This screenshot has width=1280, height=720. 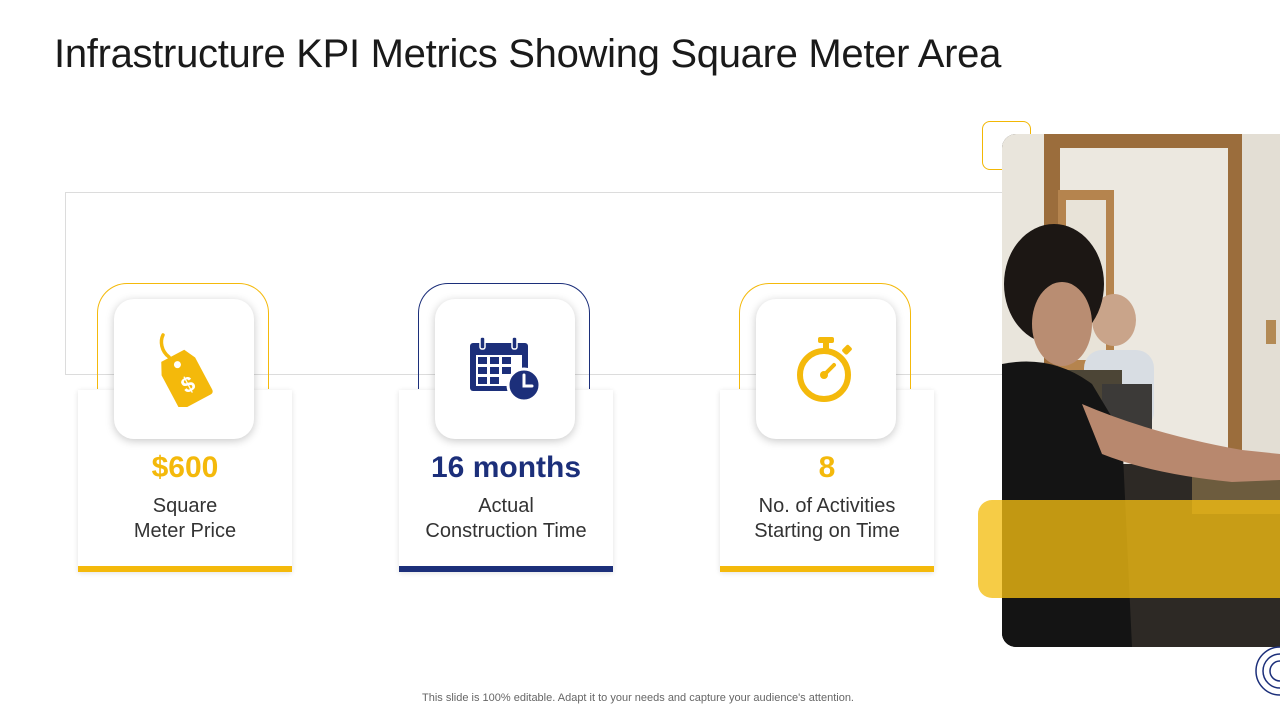 I want to click on kpi-3-arch-outline, so click(x=825, y=336).